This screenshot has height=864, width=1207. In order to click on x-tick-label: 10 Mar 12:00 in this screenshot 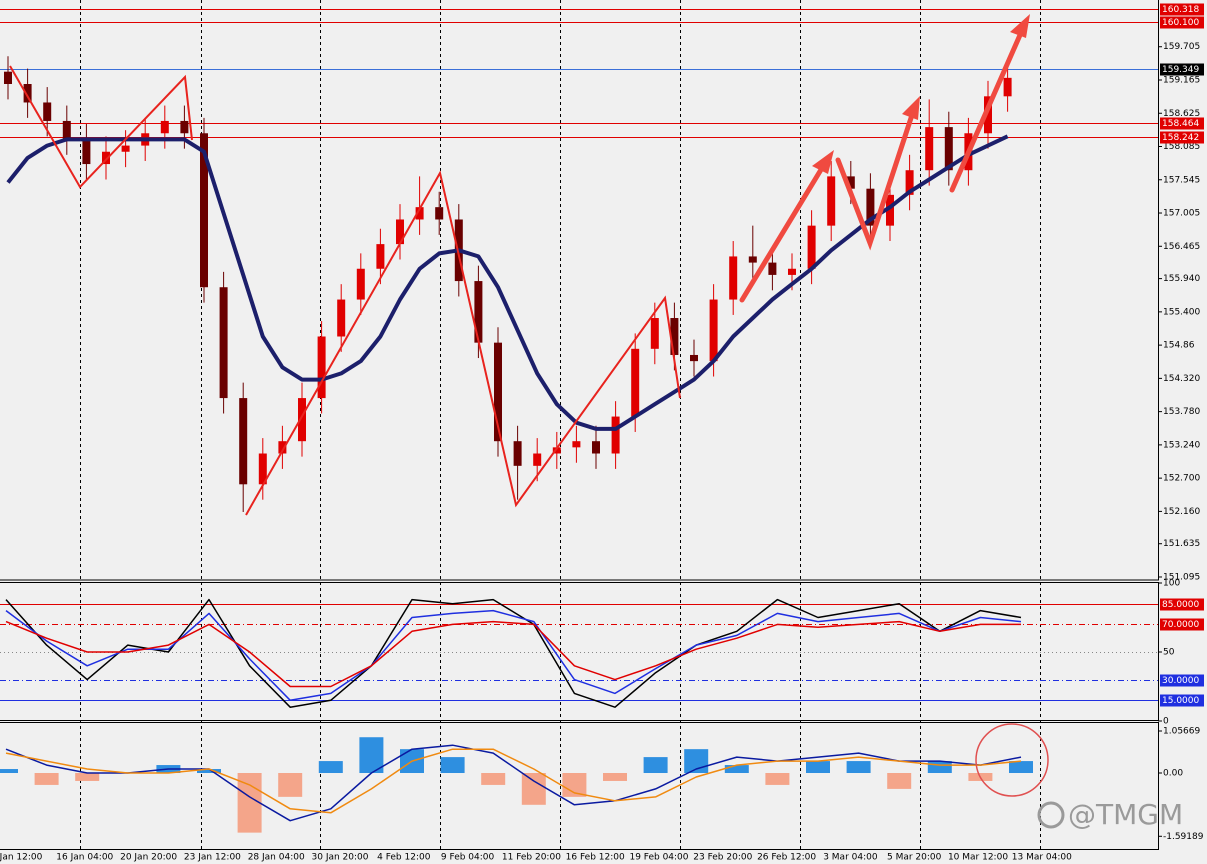, I will do `click(978, 858)`.